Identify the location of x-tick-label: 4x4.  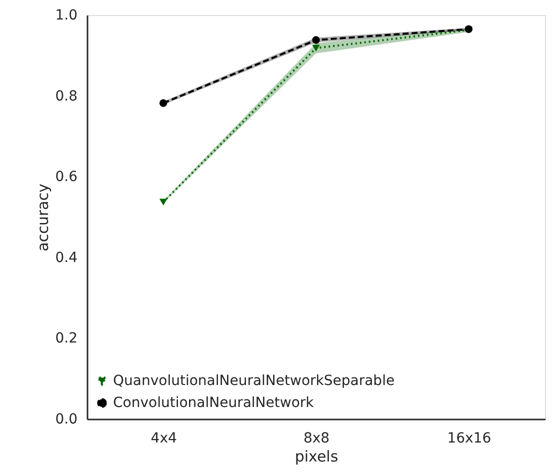
(163, 438).